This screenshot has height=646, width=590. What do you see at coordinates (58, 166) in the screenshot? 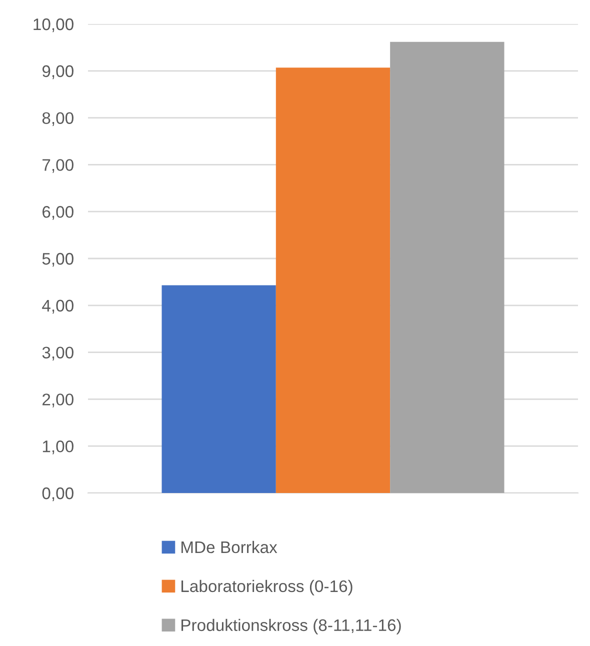
I see `y-tick-label: 7,00` at bounding box center [58, 166].